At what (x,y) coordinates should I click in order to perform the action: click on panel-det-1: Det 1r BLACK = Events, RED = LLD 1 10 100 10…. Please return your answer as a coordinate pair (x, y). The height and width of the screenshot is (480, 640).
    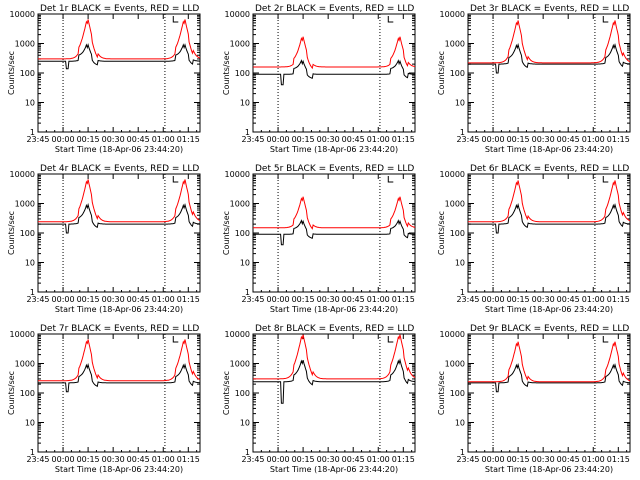
    Looking at the image, I should click on (104, 79).